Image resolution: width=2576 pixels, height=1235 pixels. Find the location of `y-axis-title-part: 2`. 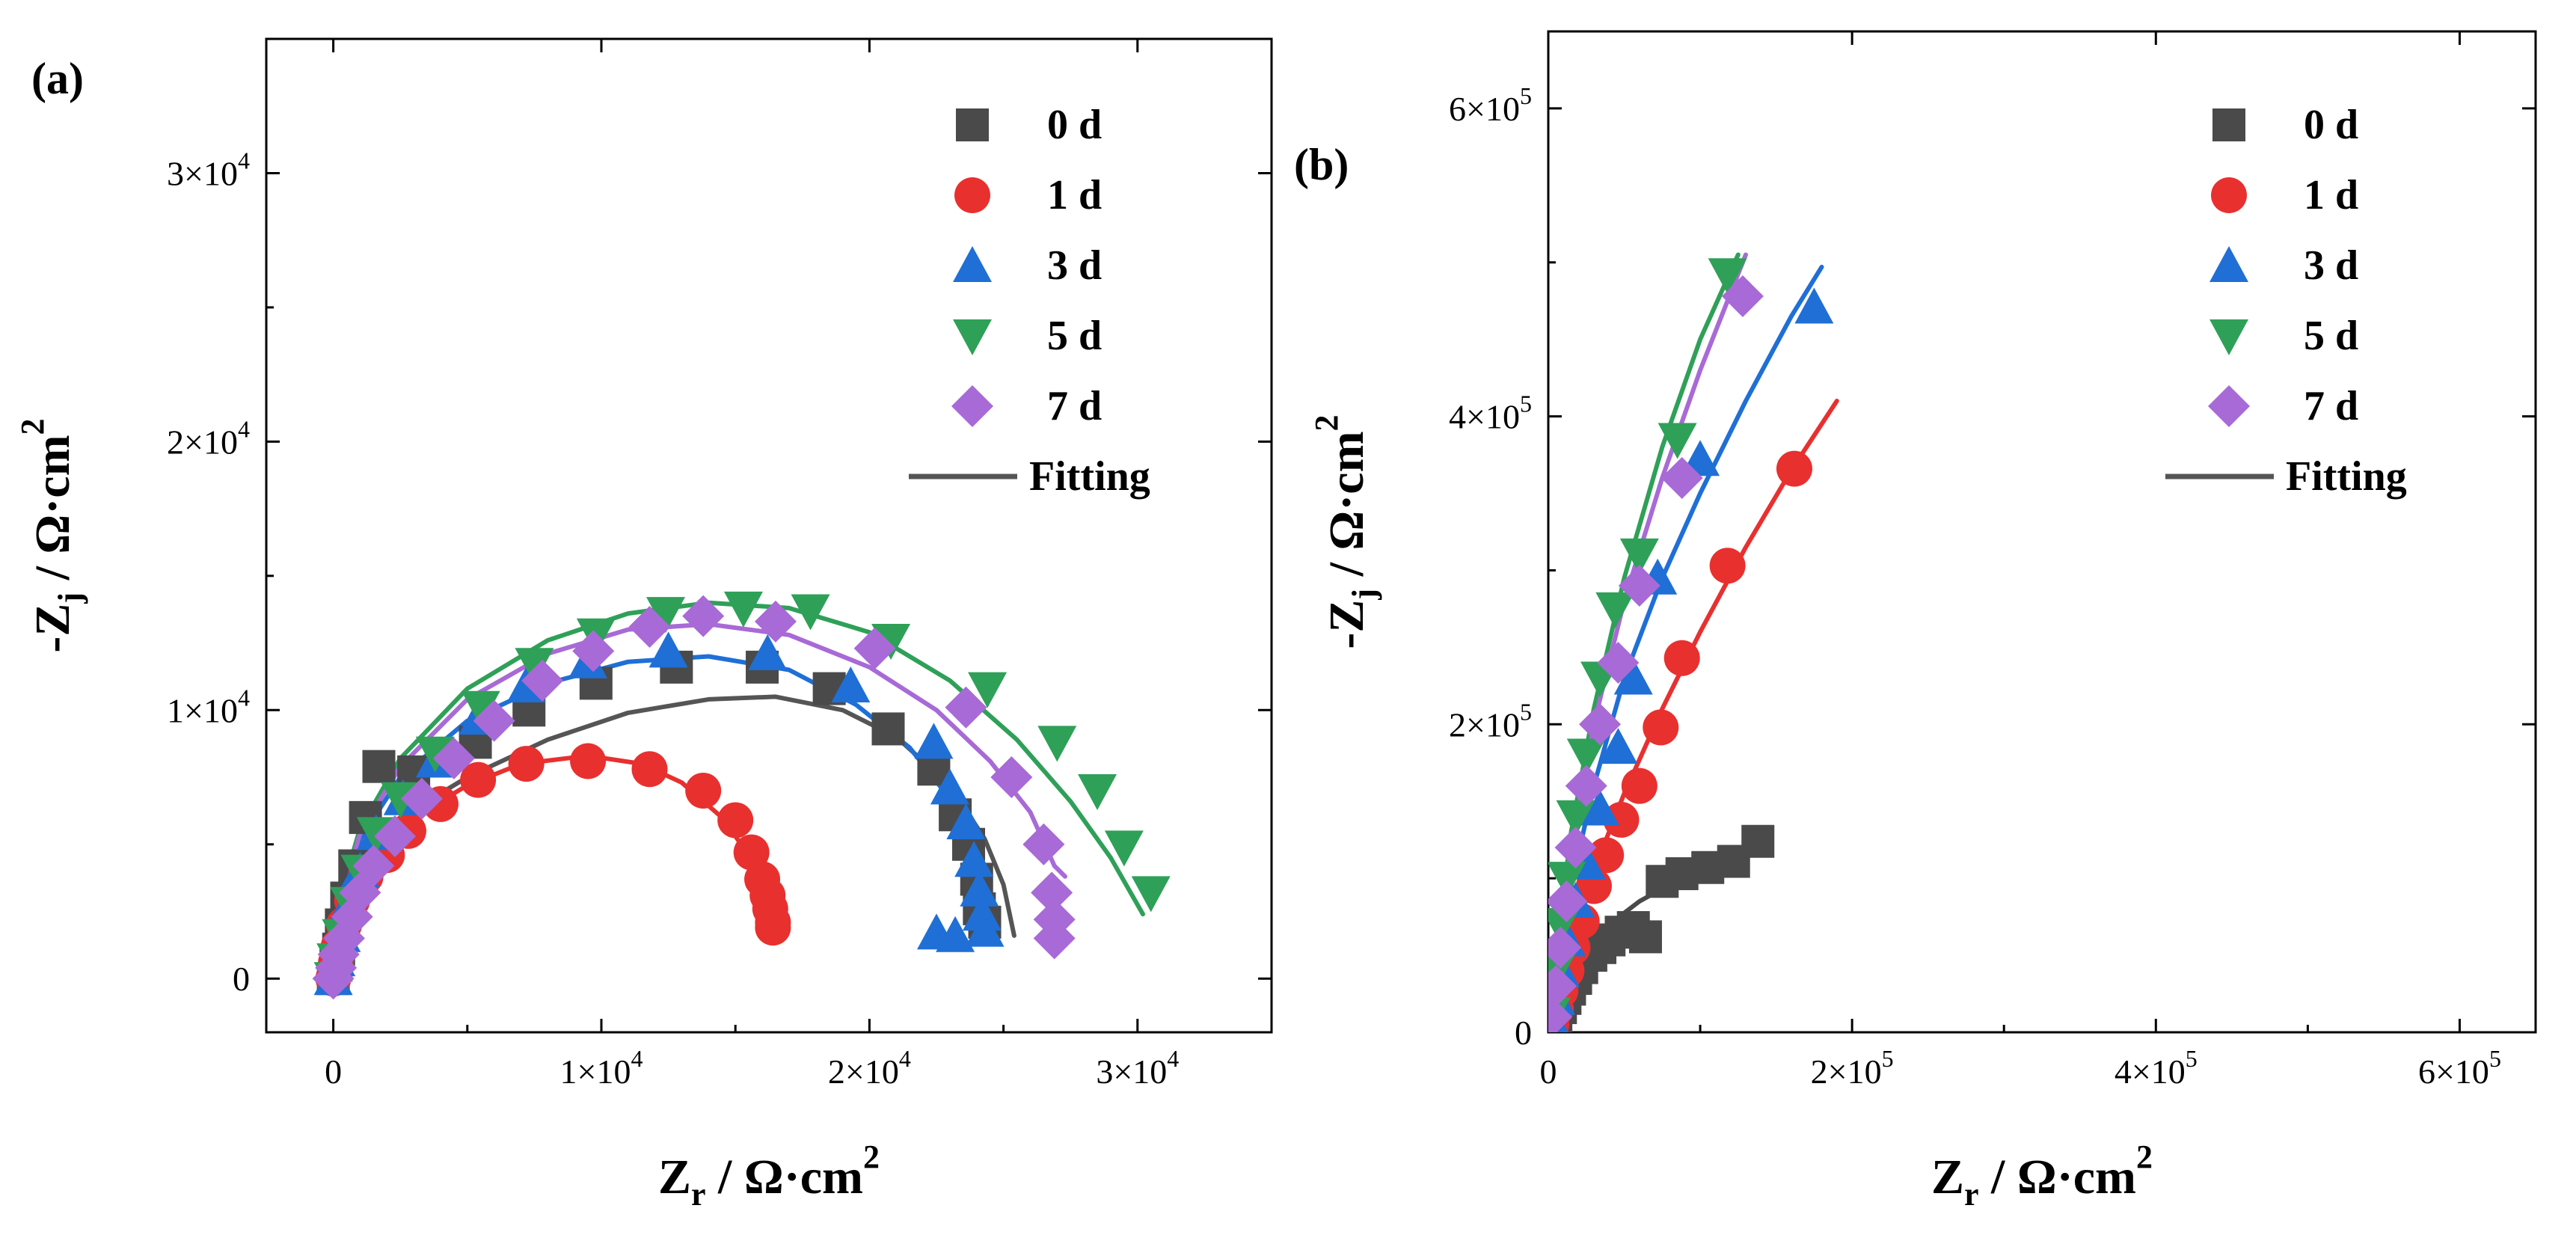

y-axis-title-part: 2 is located at coordinates (1326, 422).